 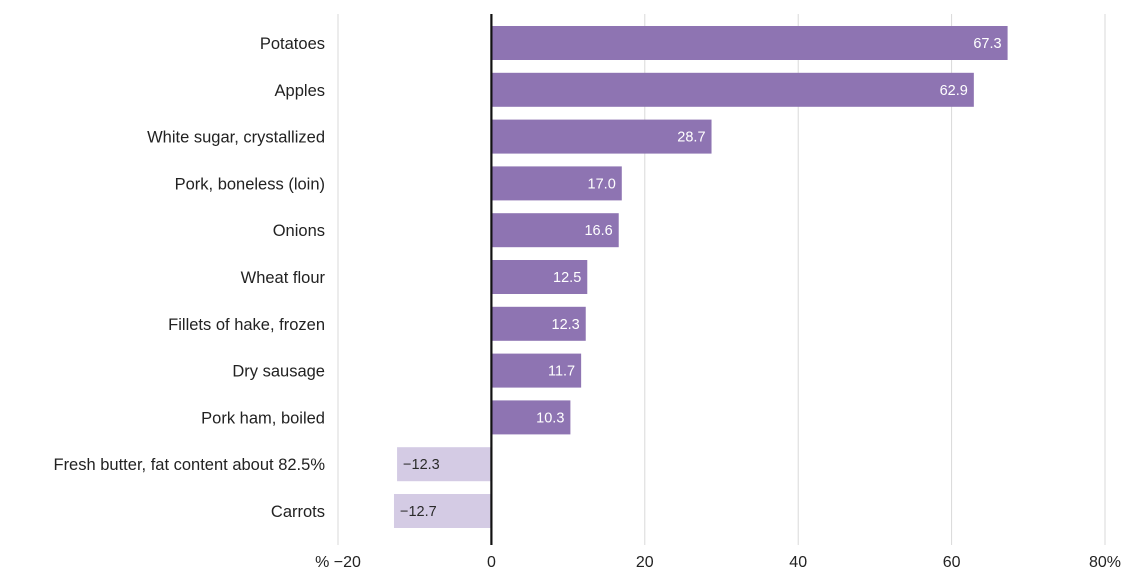 I want to click on x-tick-label: 80%, so click(x=1105, y=562).